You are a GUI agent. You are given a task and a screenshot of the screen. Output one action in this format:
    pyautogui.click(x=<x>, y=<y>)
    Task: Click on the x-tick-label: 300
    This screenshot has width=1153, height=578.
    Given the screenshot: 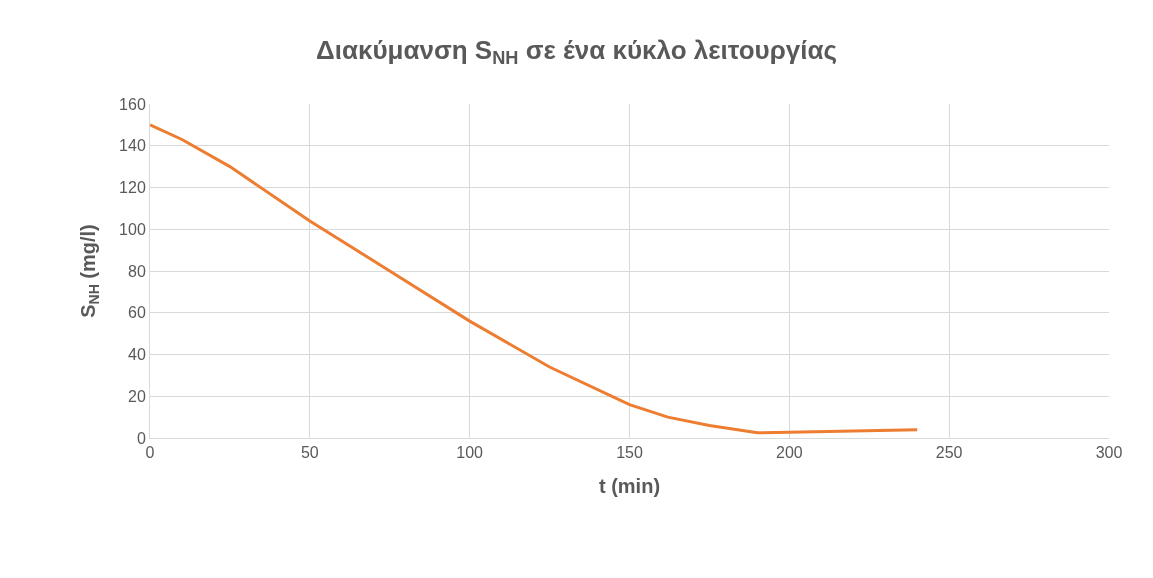 What is the action you would take?
    pyautogui.click(x=1109, y=453)
    